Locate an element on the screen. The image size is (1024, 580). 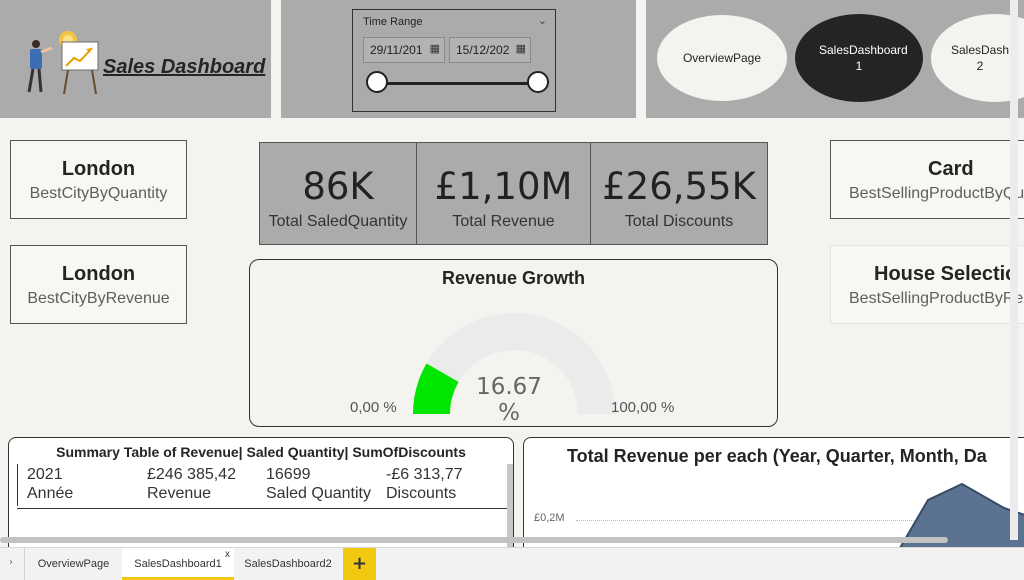
table-left-rule is located at coordinates (17, 485).